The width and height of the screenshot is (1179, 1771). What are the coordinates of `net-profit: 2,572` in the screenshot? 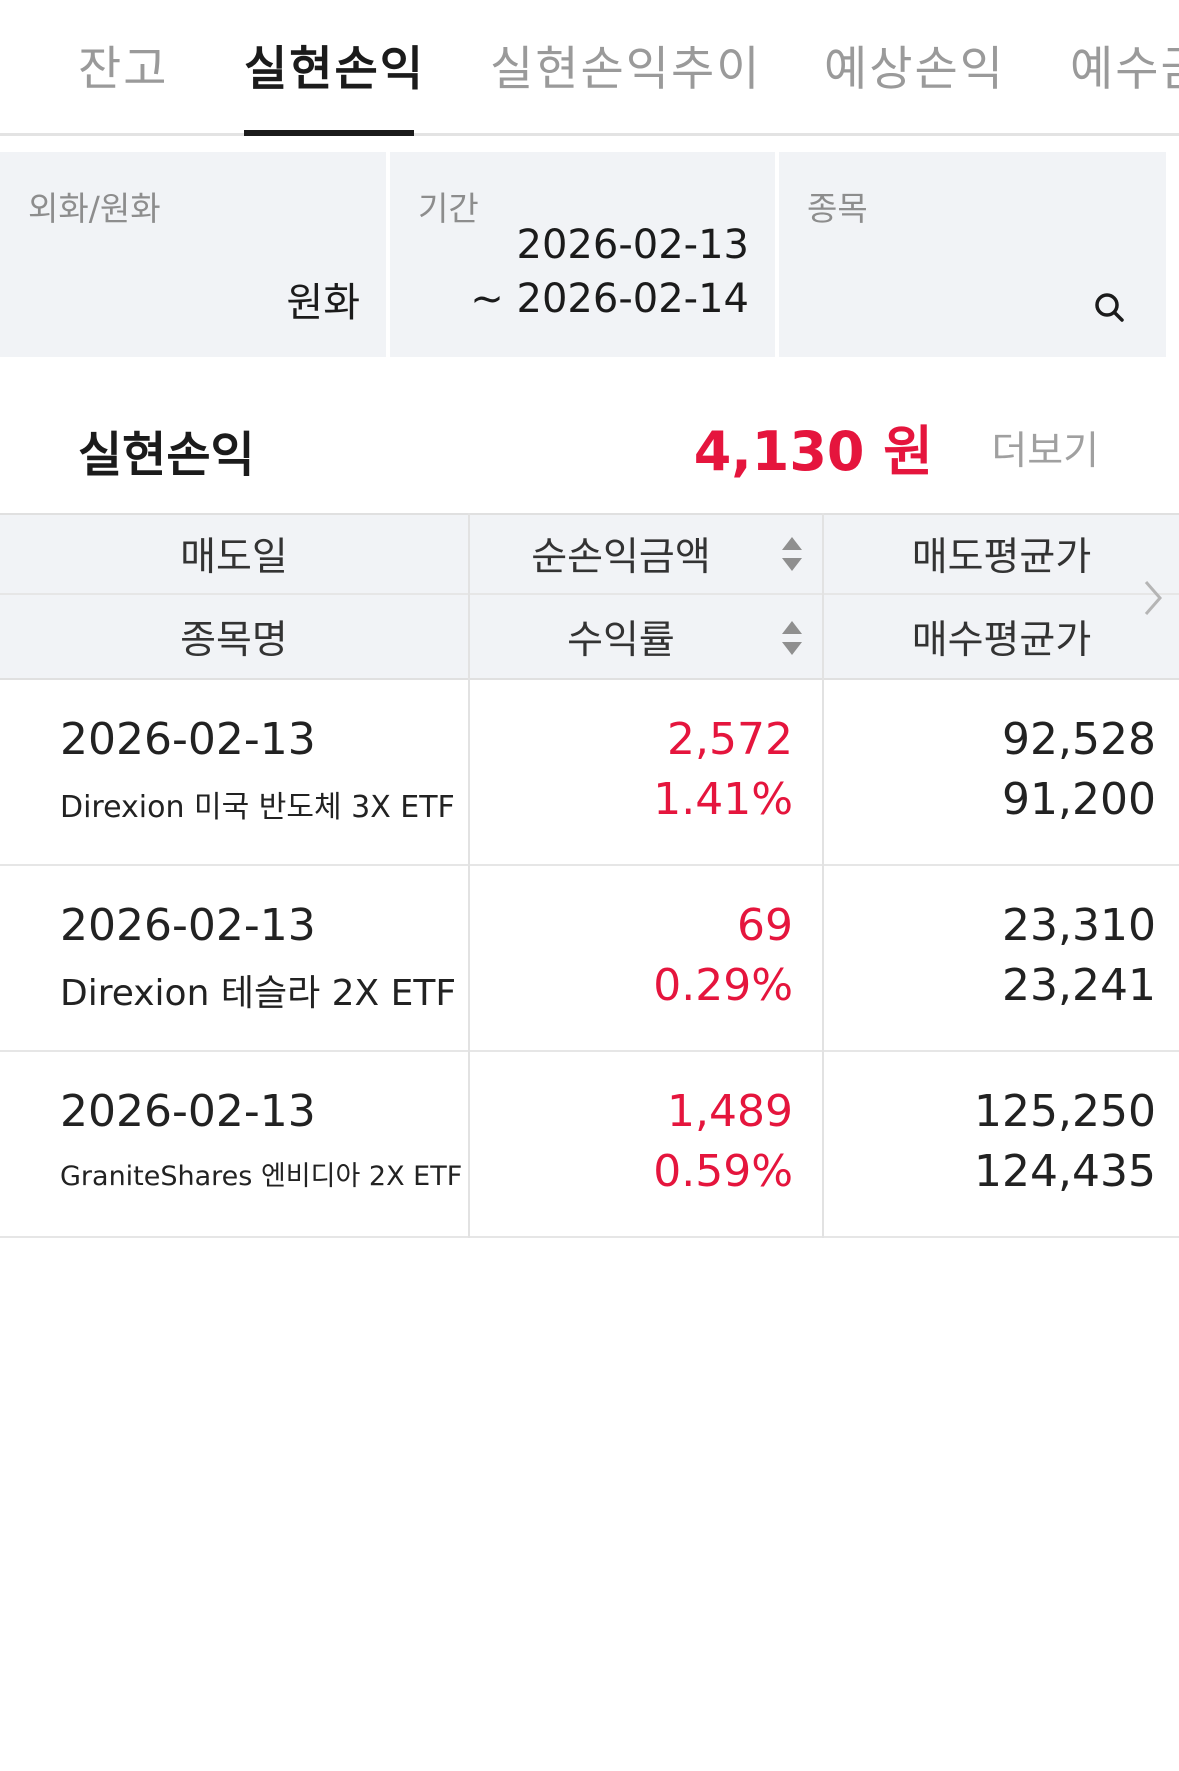 It's located at (730, 739).